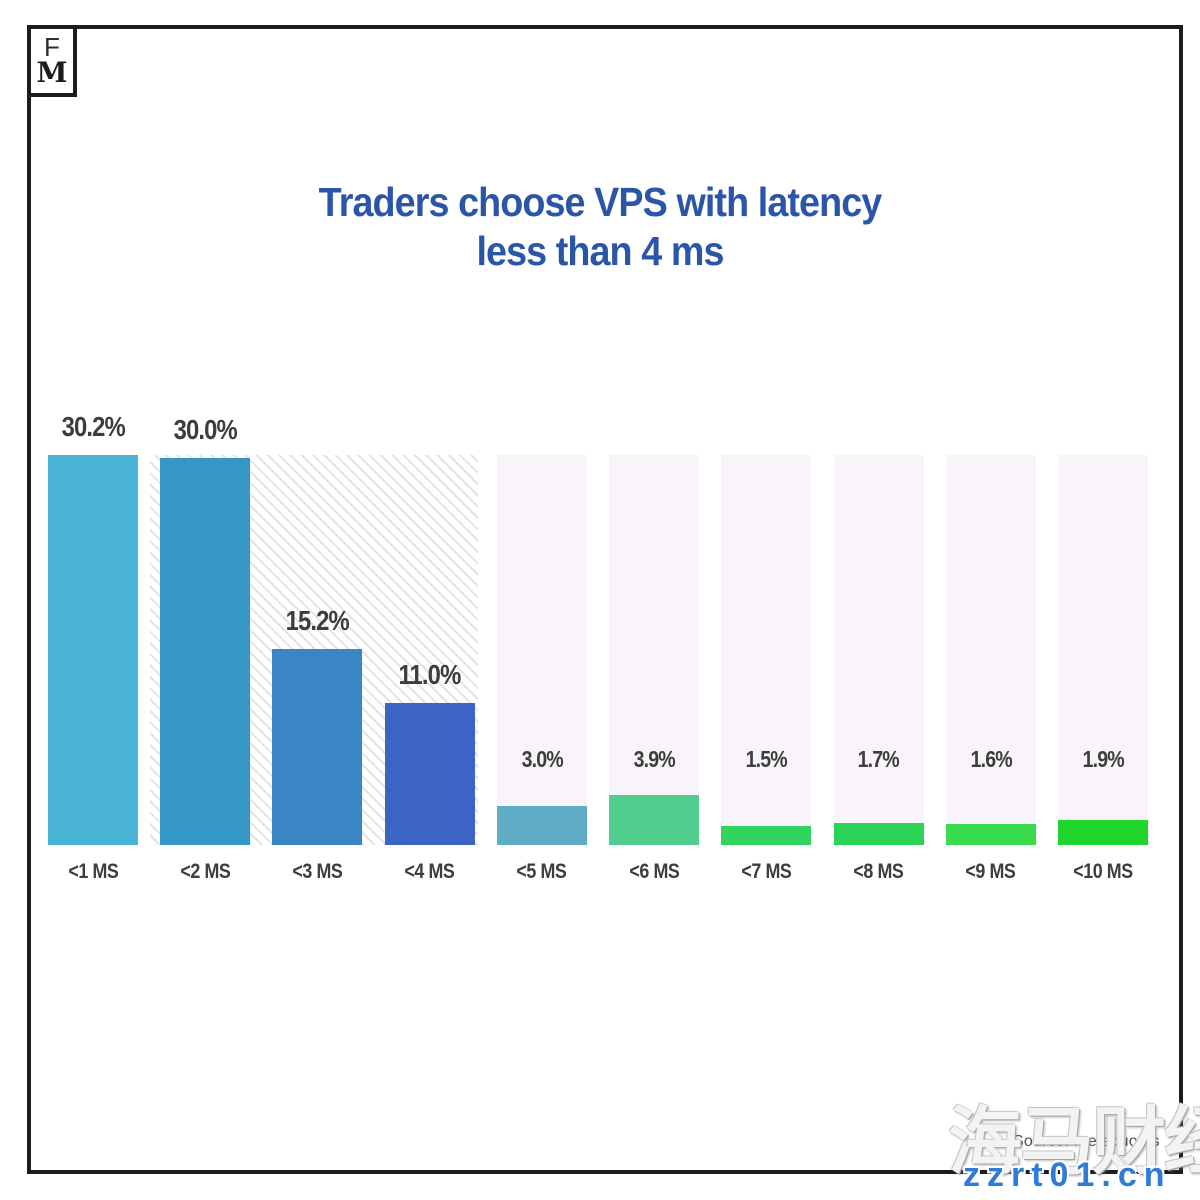 The height and width of the screenshot is (1200, 1200). What do you see at coordinates (1103, 759) in the screenshot?
I see `value-label-10: 1.9%` at bounding box center [1103, 759].